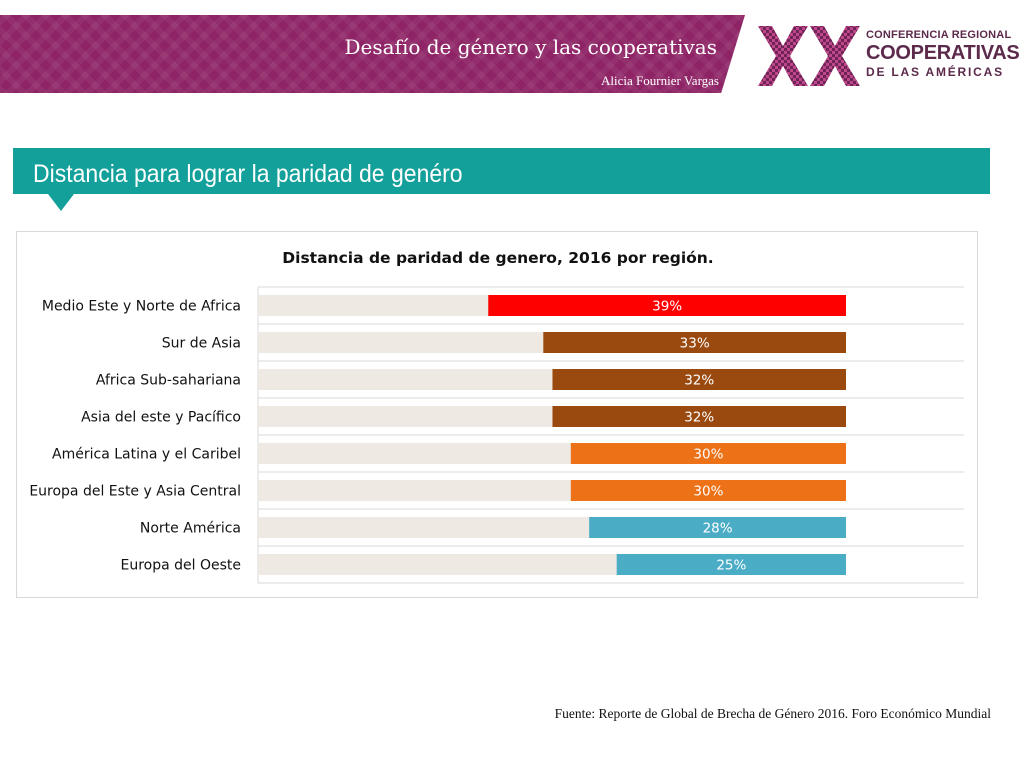  What do you see at coordinates (141, 307) in the screenshot?
I see `category-label: Medio Este y Norte de Africa` at bounding box center [141, 307].